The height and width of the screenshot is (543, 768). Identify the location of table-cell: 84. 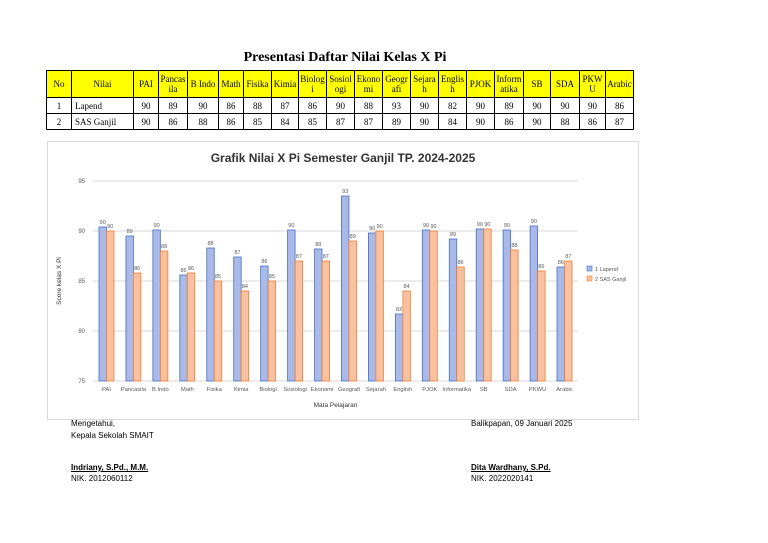
(285, 121).